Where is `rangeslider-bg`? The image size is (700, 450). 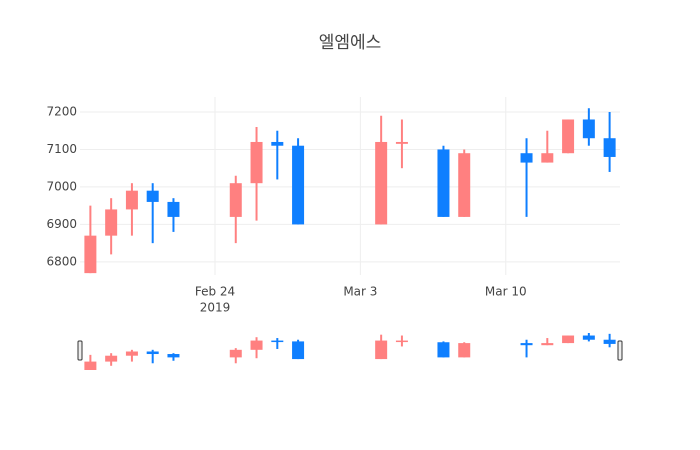
rangeslider-bg is located at coordinates (350, 351).